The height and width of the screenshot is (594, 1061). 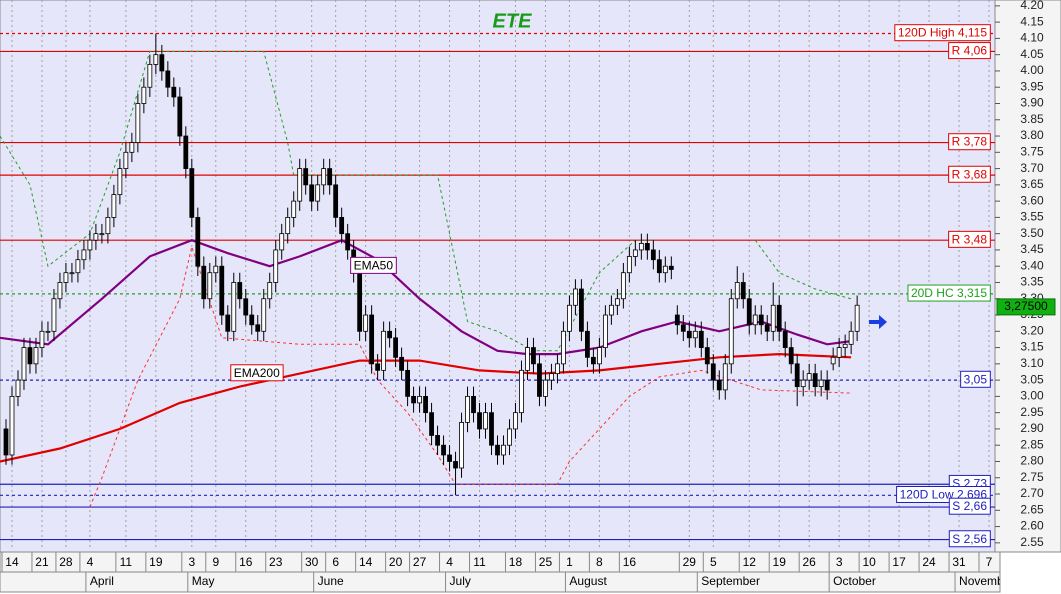 I want to click on x-tick-label: 16, so click(x=630, y=562).